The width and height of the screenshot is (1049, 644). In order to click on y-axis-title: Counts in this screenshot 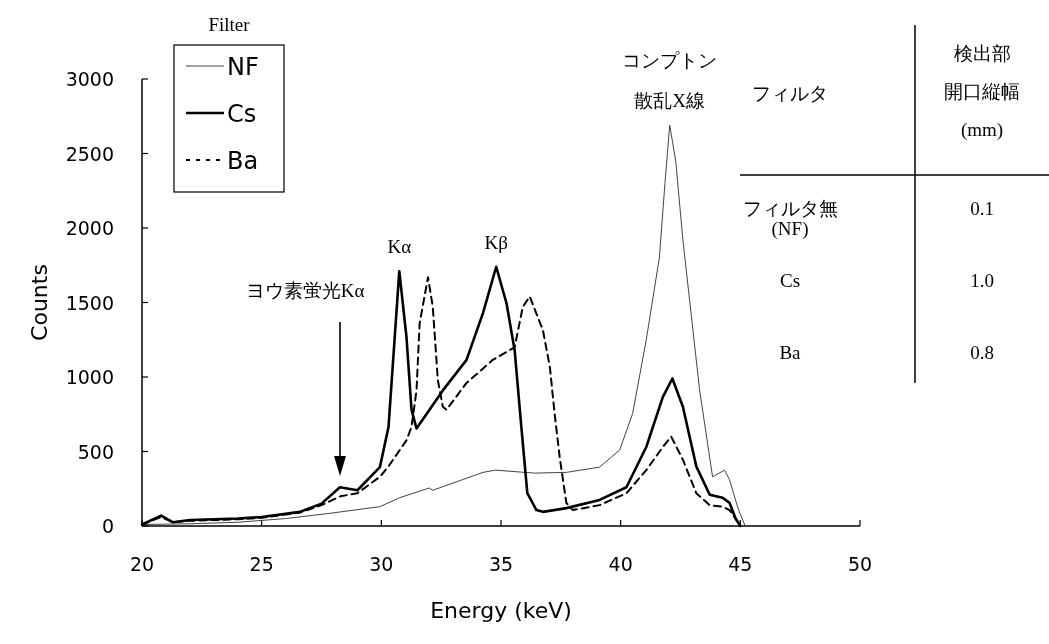, I will do `click(39, 302)`.